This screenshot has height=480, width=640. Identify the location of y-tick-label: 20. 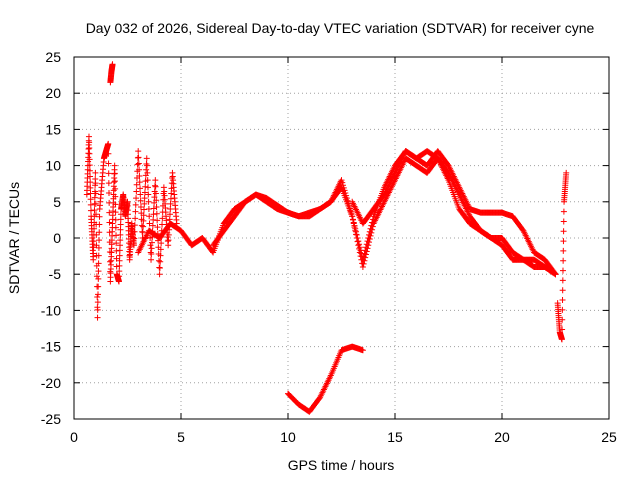
(53, 93).